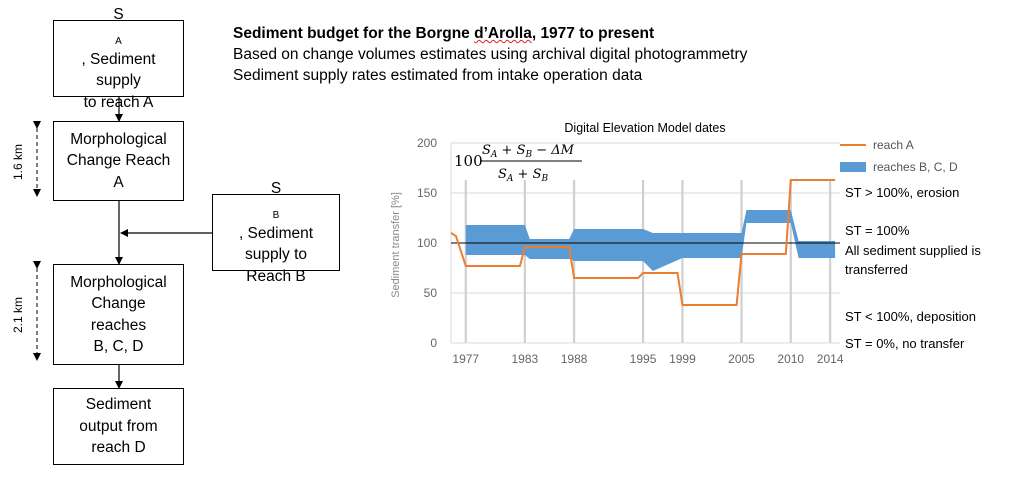  I want to click on svg-text: SA + SB, so click(523, 175).